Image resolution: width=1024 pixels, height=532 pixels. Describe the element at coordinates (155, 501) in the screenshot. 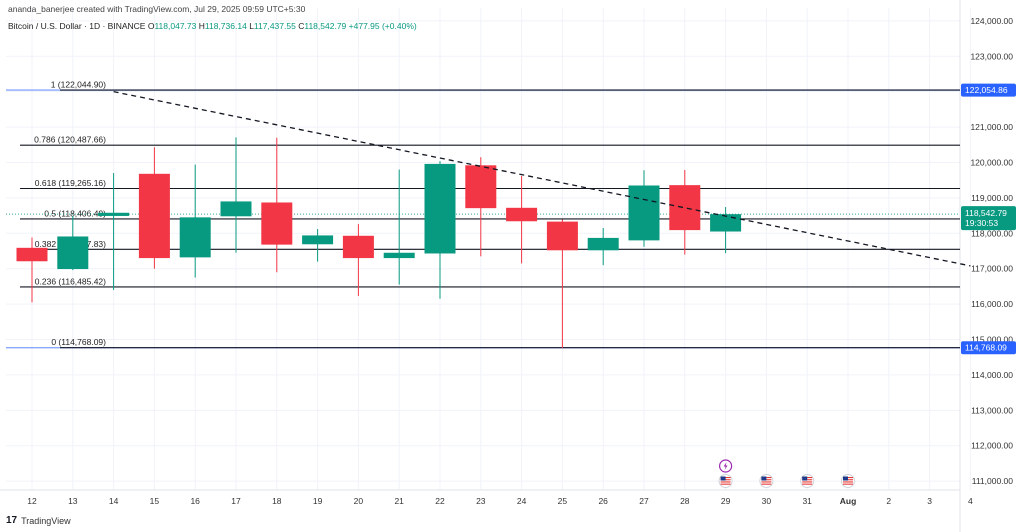

I see `time-tick-label: 15` at that location.